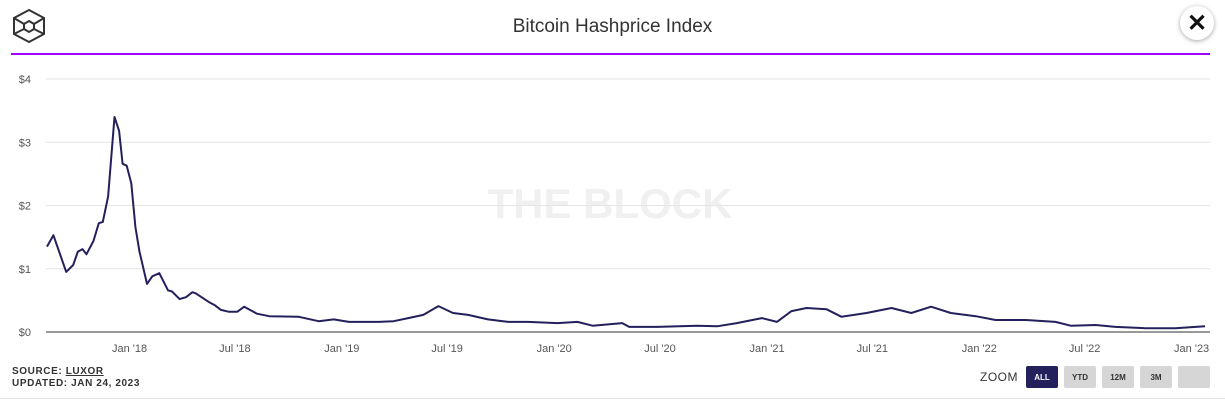 Image resolution: width=1225 pixels, height=406 pixels. I want to click on x-tick-label: Jan '20, so click(554, 349).